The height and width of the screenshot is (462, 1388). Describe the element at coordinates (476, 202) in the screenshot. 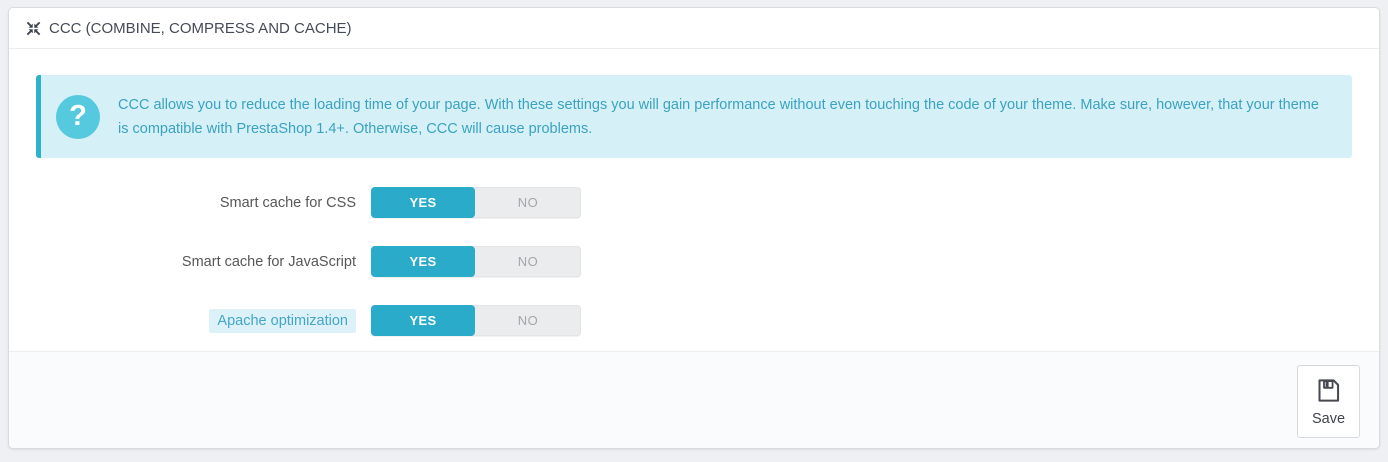

I see `toggle-smart-cache-css: YES NO` at that location.